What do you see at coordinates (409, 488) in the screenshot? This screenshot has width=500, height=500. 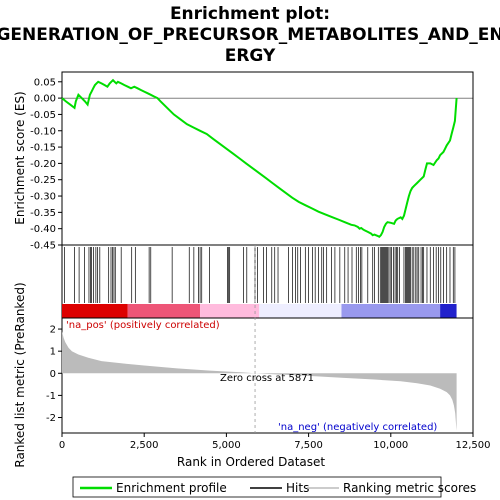 I see `legend-ranking-label: Ranking metric scores` at bounding box center [409, 488].